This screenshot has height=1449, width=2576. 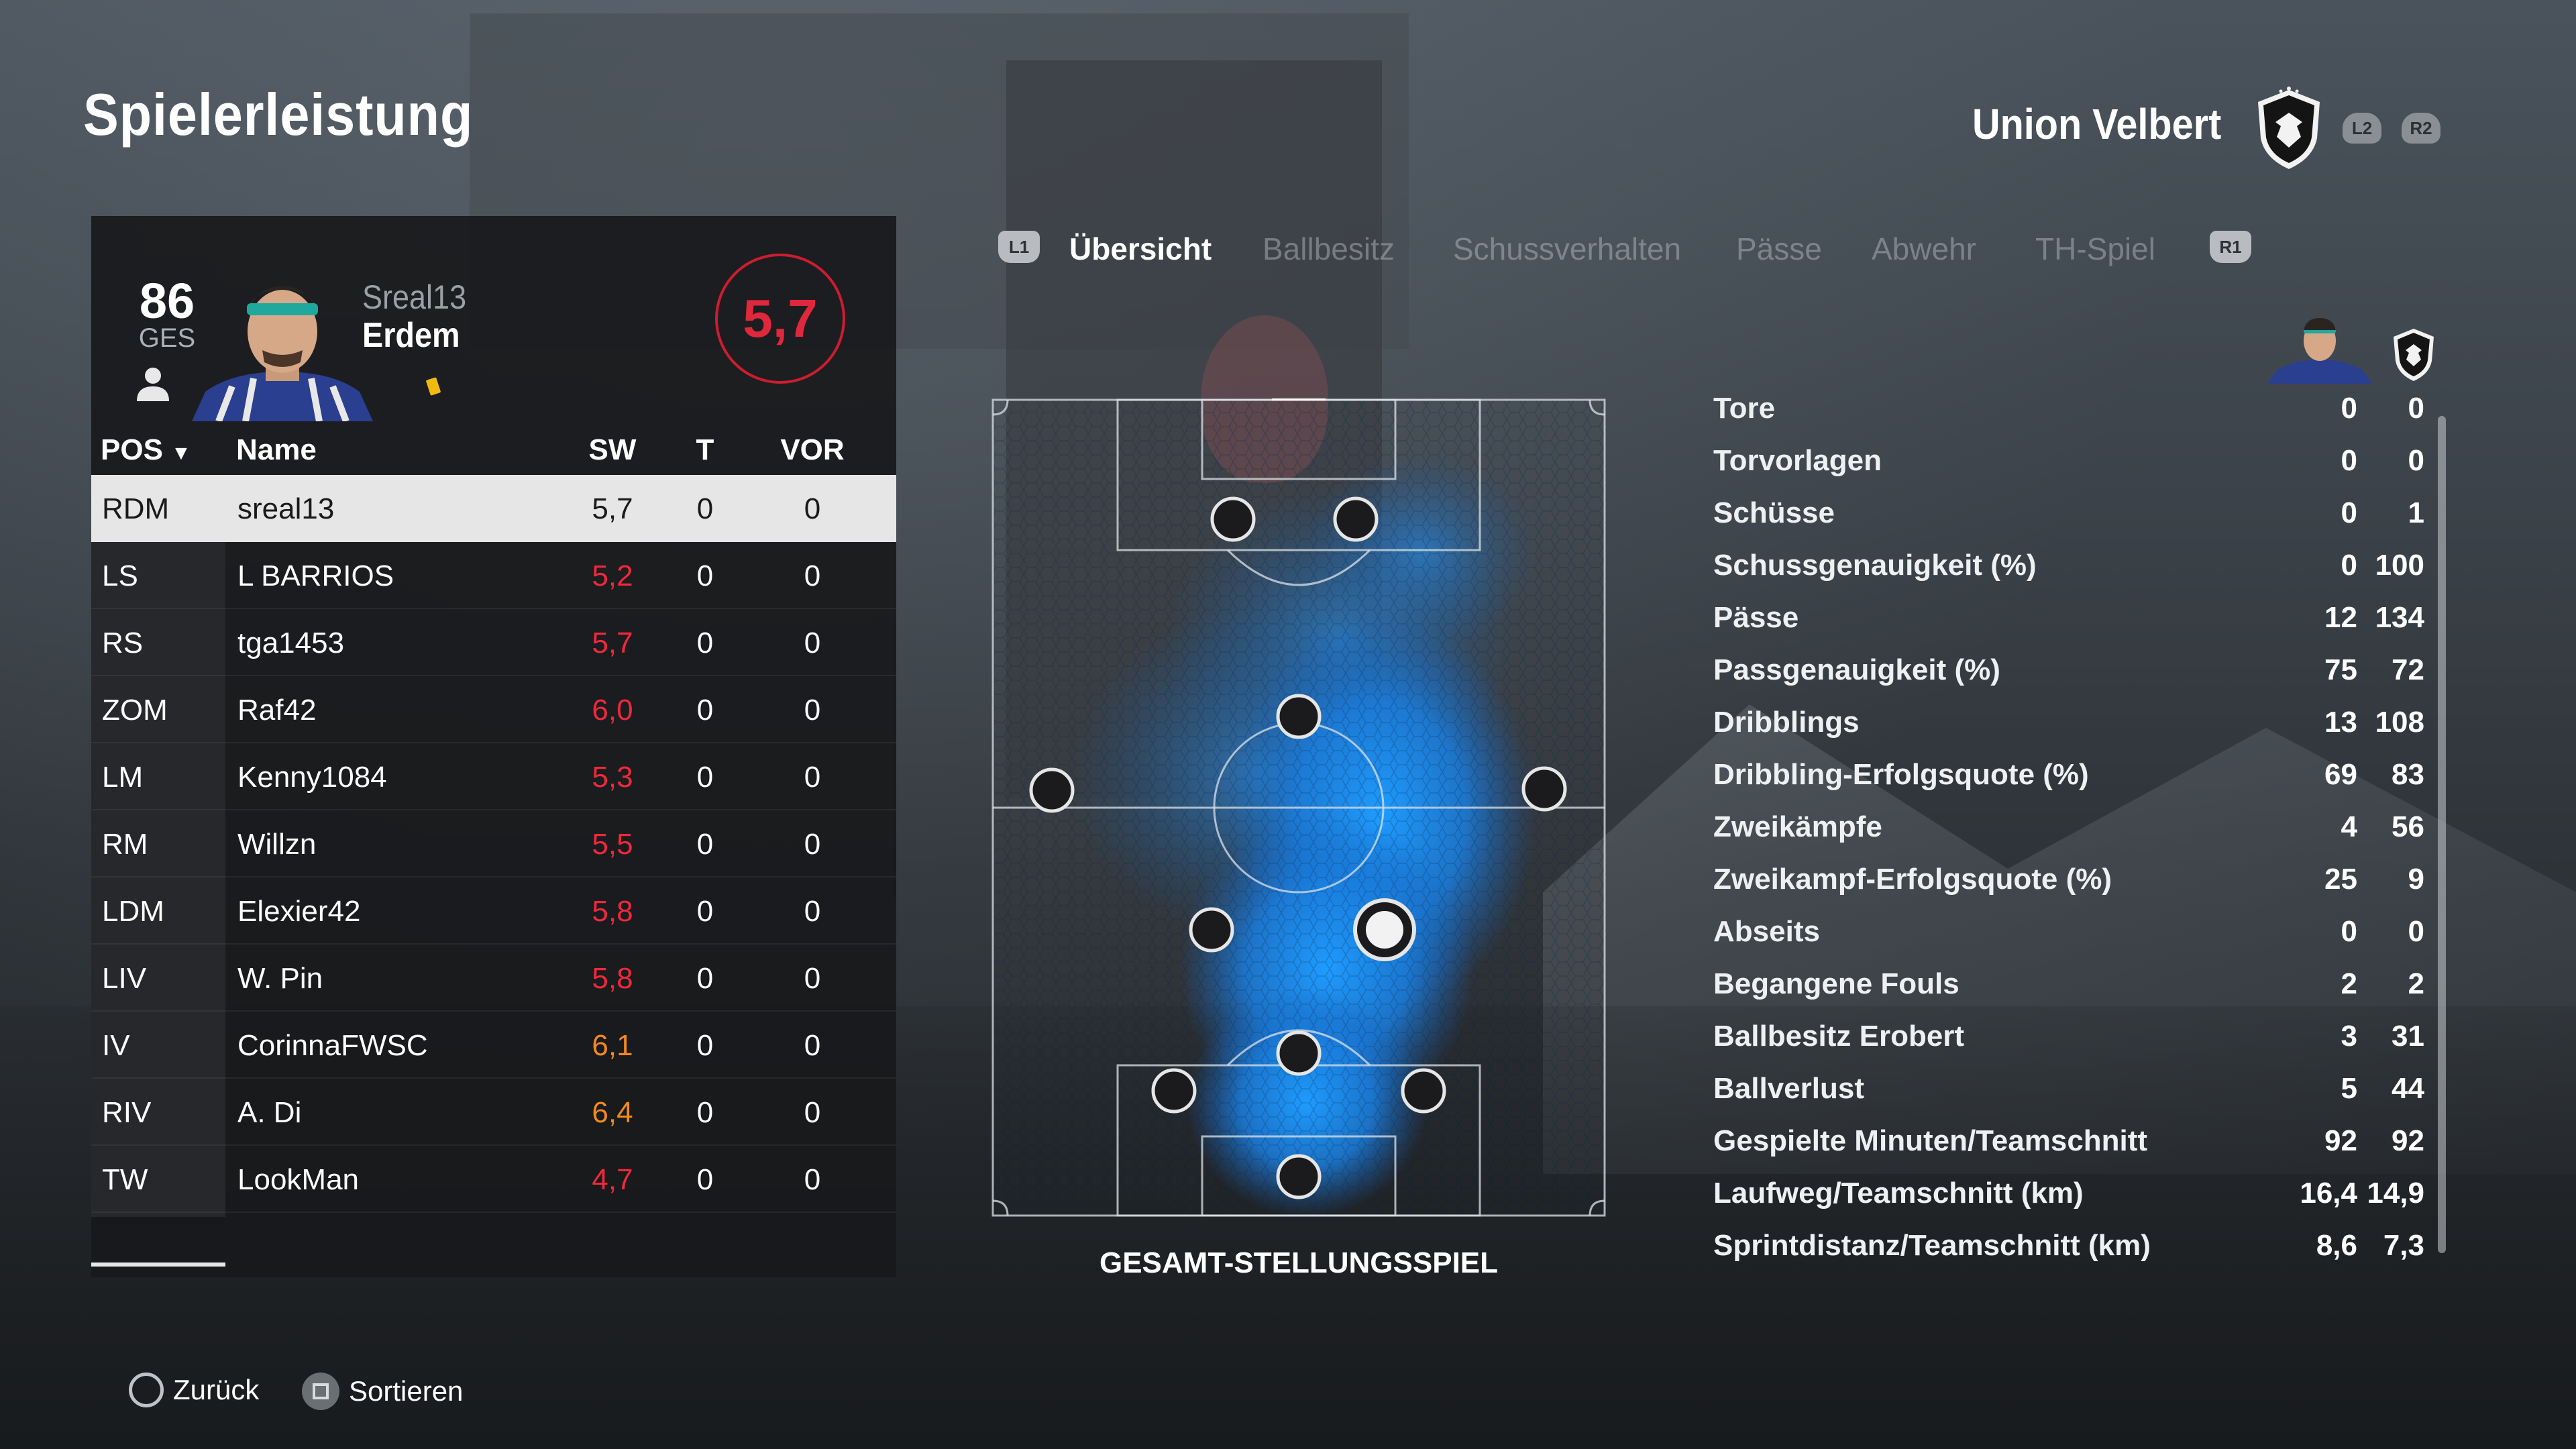 I want to click on row-pos: TW, so click(x=125, y=1179).